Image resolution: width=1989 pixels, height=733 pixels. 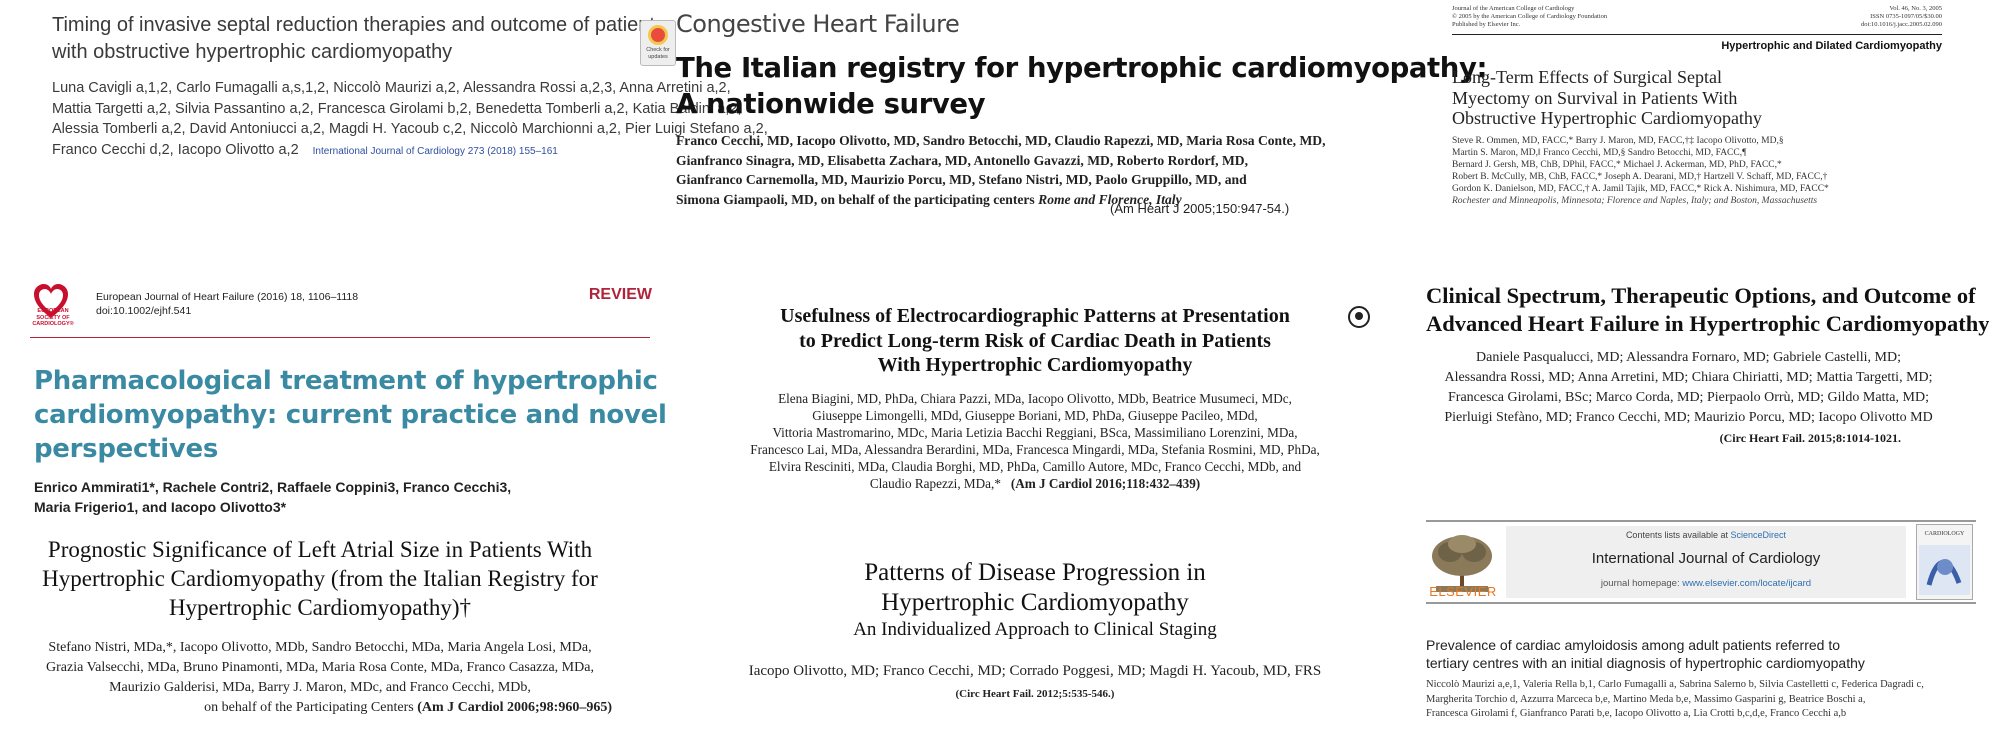 I want to click on section-heading: Hypertrophic and Dilated Cardiomyopathy, so click(x=1831, y=46).